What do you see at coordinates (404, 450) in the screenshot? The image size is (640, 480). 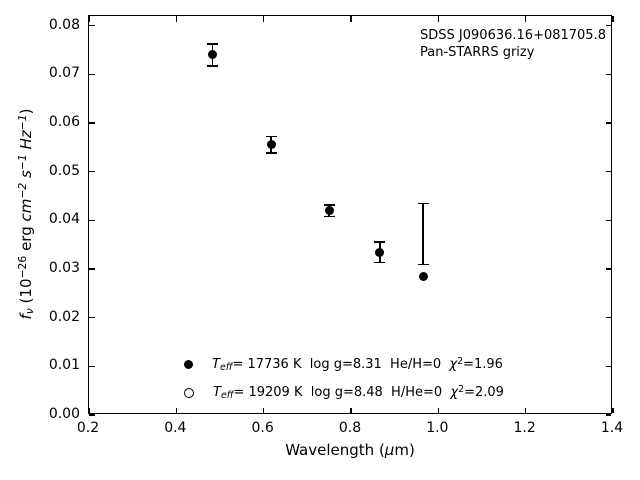 I see `text-segment: m)` at bounding box center [404, 450].